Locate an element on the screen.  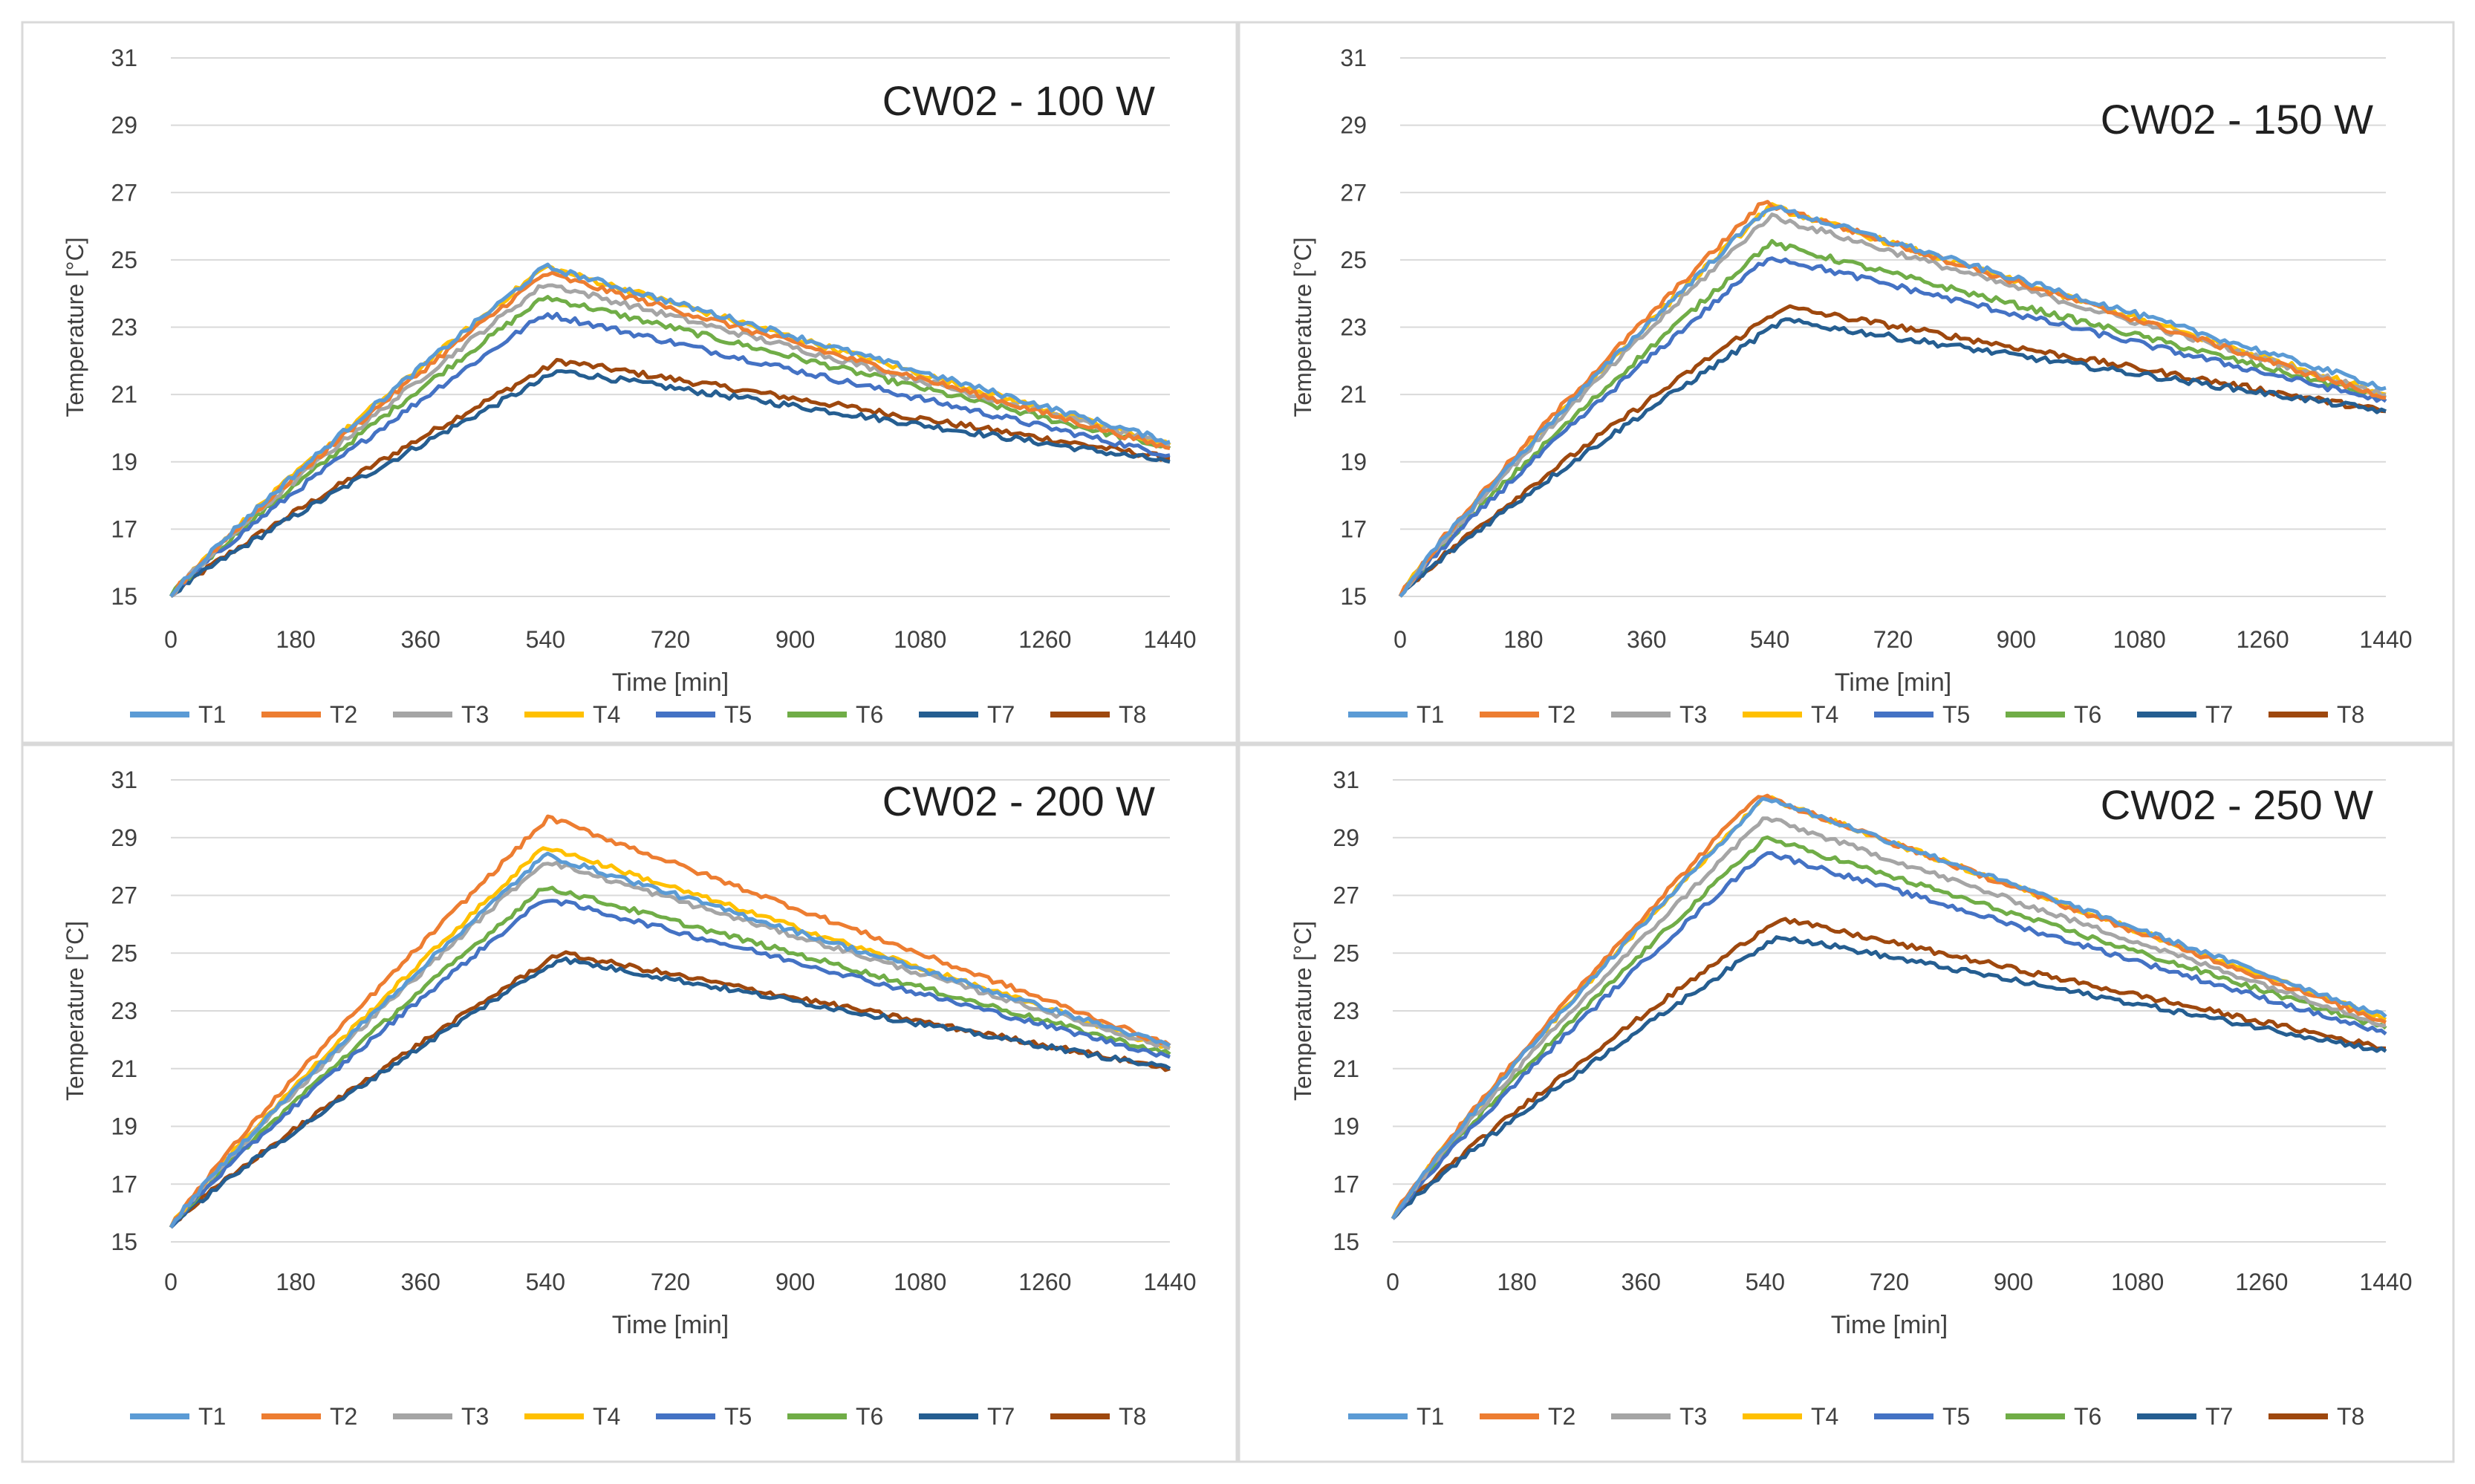
chart-title: CW02 - 150 W is located at coordinates (2237, 120).